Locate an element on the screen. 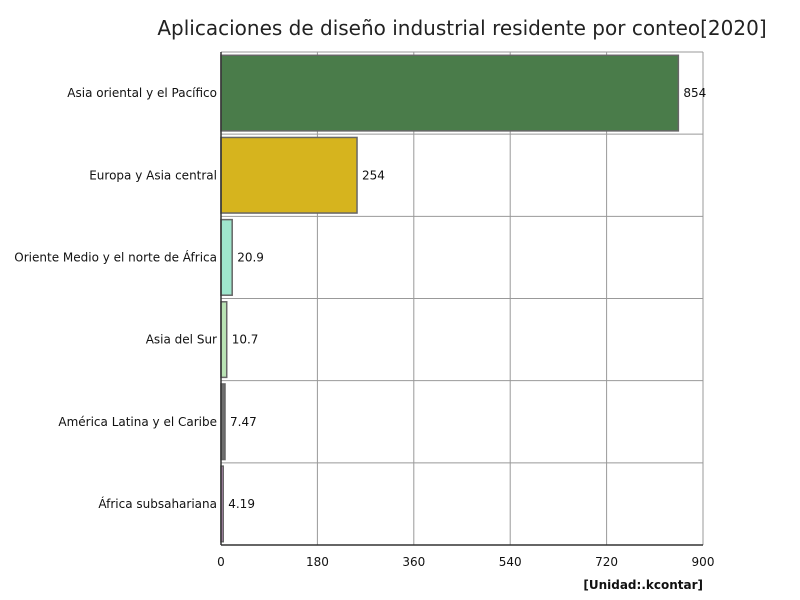 Image resolution: width=800 pixels, height=600 pixels. category-label: Europa y Asia central is located at coordinates (153, 175).